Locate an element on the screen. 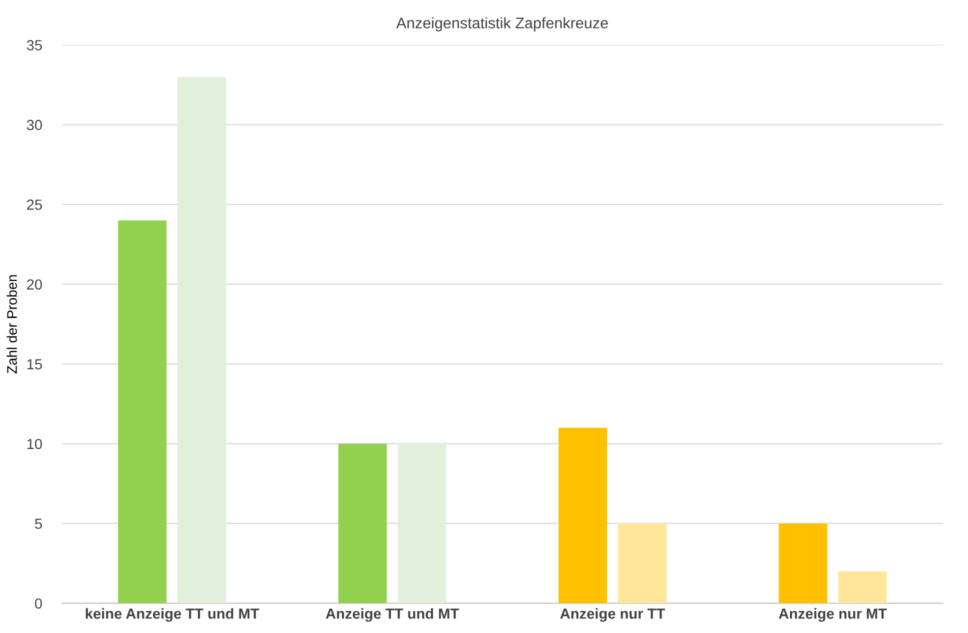  y-tick-label: 35 is located at coordinates (34, 45).